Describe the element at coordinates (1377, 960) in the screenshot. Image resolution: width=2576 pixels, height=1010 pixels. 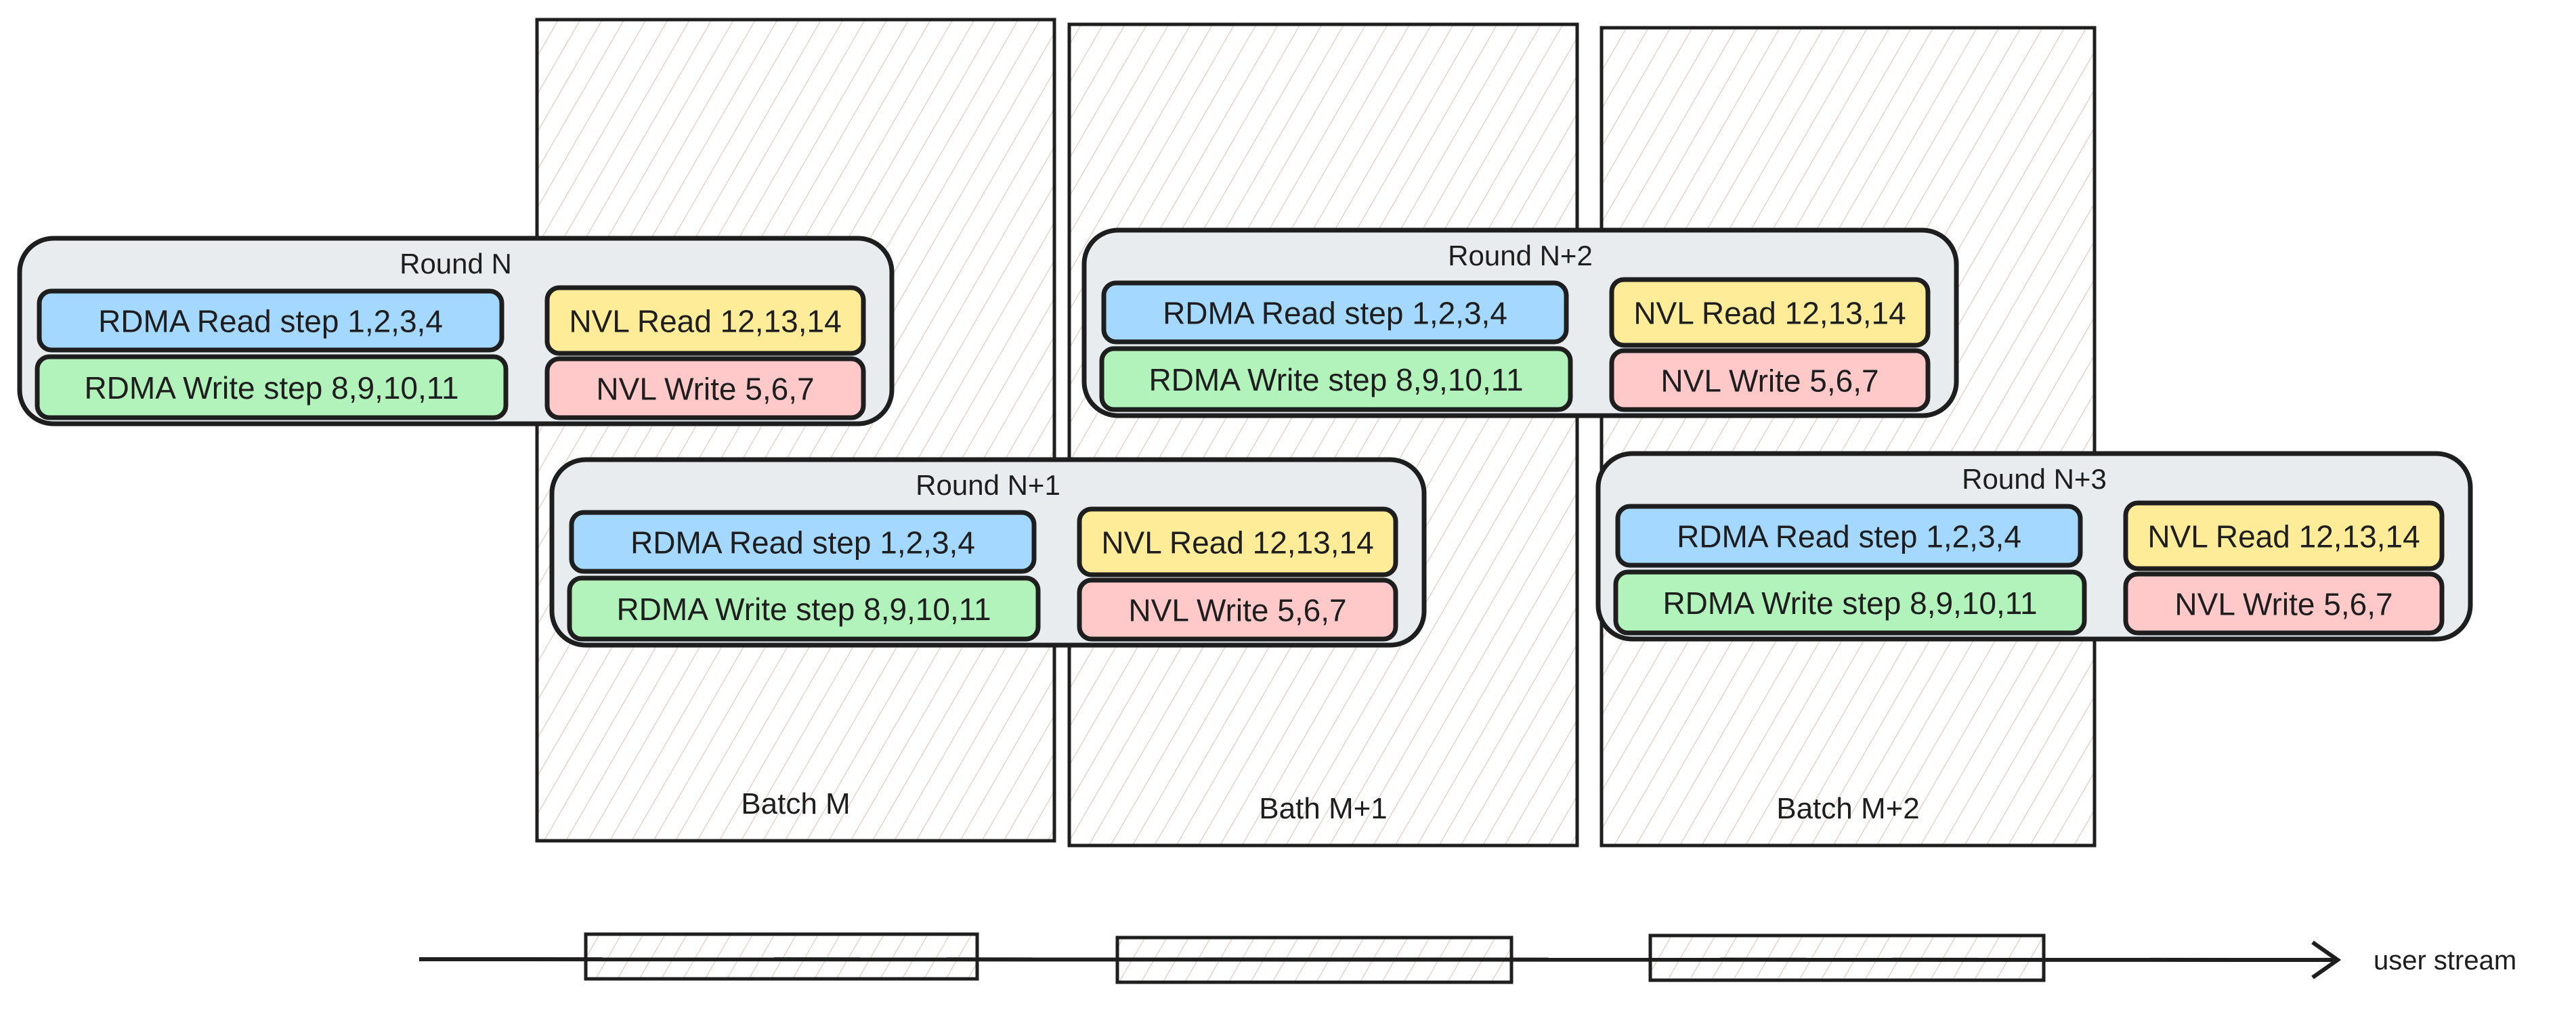
I see `stream-arrow-line` at that location.